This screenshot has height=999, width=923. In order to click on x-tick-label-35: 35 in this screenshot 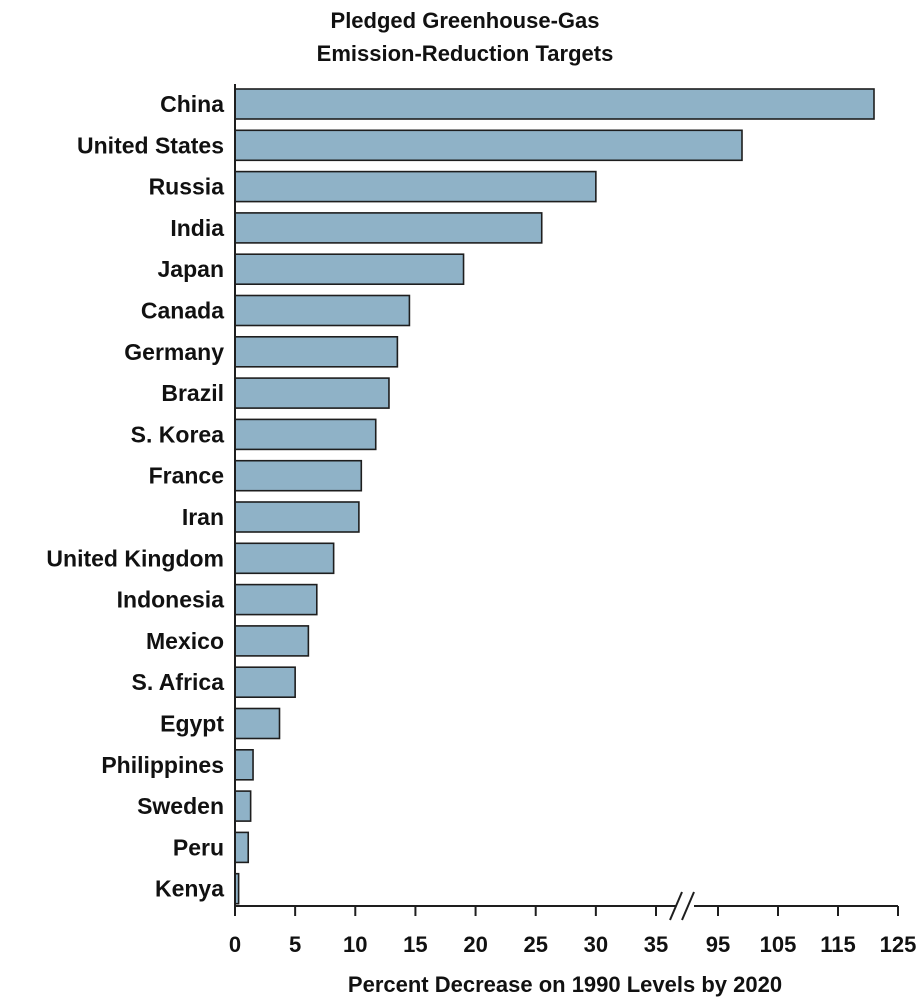, I will do `click(656, 944)`.